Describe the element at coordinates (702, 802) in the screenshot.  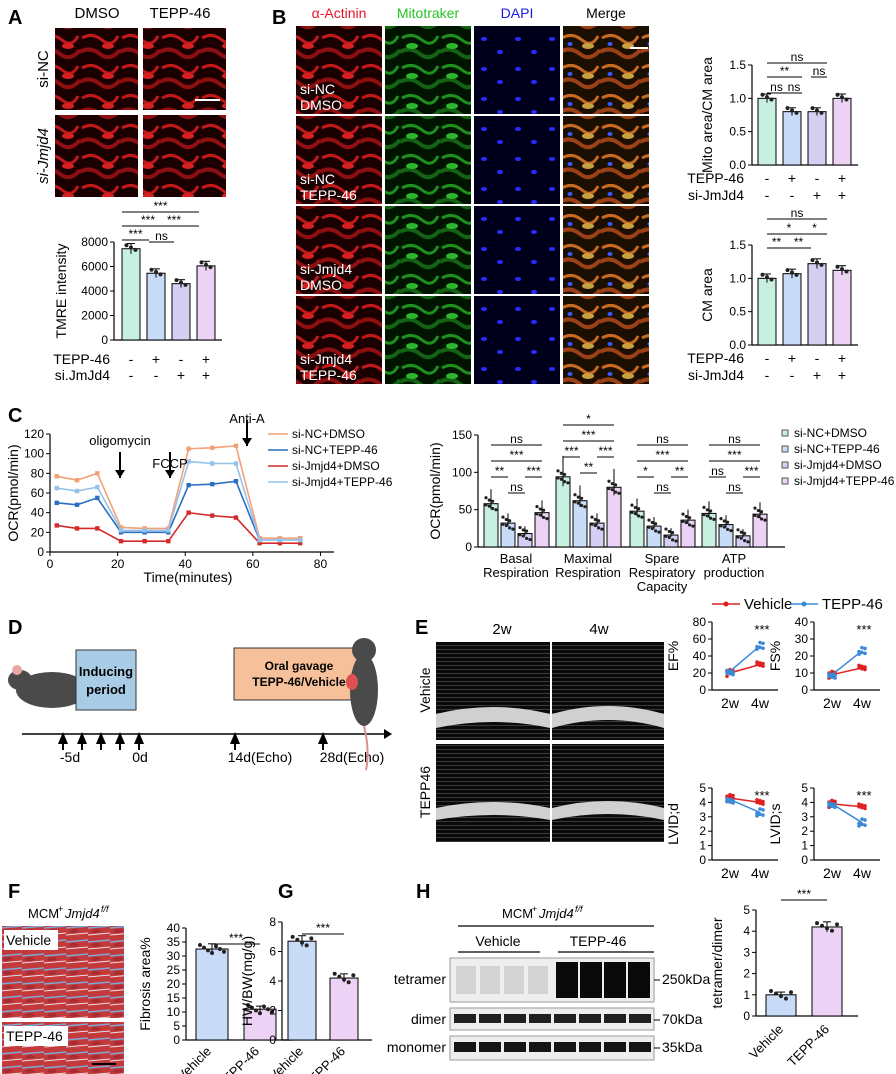
I see `y-tick-label: 4` at that location.